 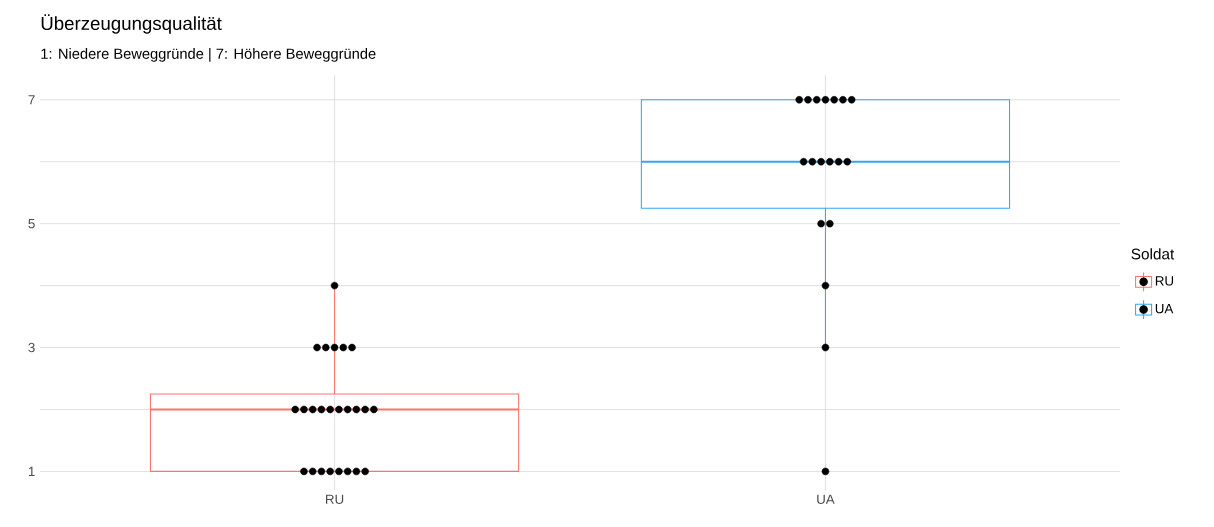 I want to click on legend-label: RU, so click(x=1164, y=281).